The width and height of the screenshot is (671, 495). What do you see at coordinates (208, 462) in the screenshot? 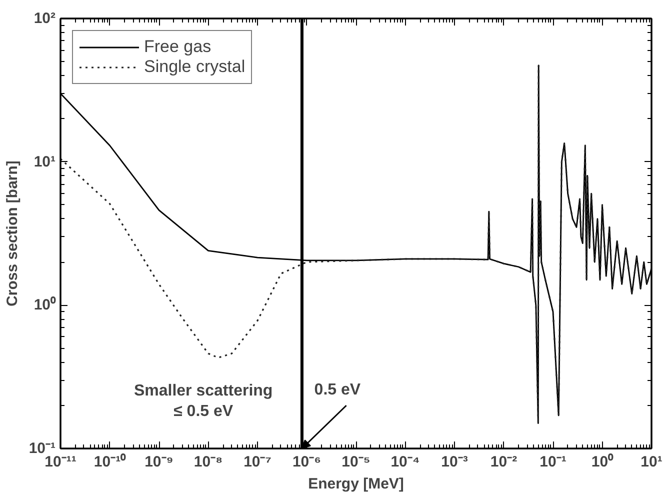
I see `x-tick-label: 10⁻⁸` at bounding box center [208, 462].